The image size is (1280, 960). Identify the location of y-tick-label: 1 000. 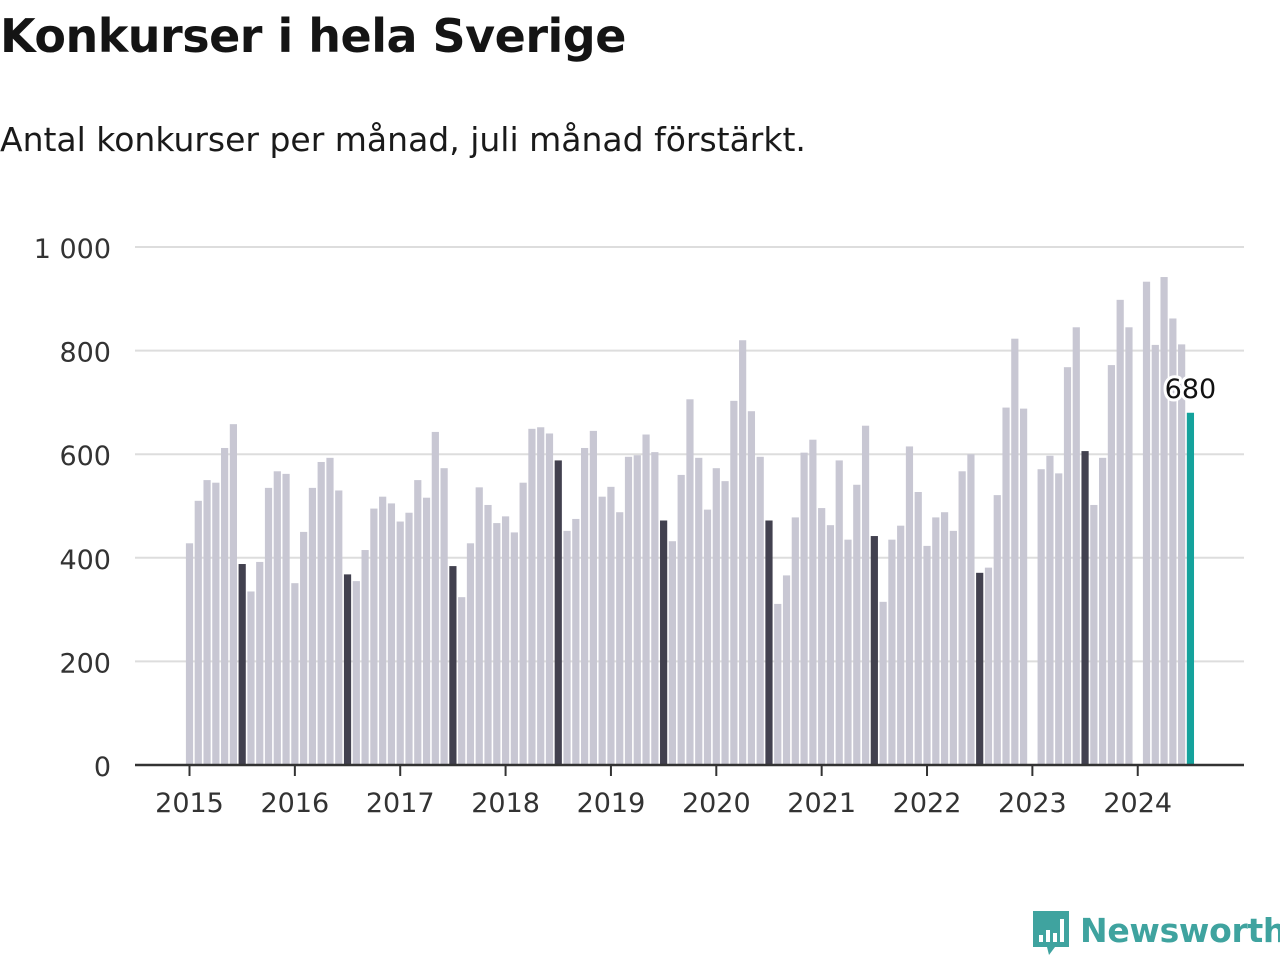
(72, 249).